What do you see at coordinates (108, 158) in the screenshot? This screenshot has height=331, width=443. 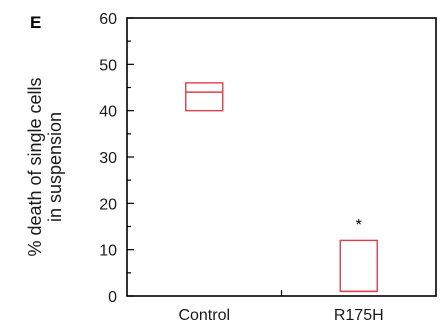 I see `y-tick-label: 30` at bounding box center [108, 158].